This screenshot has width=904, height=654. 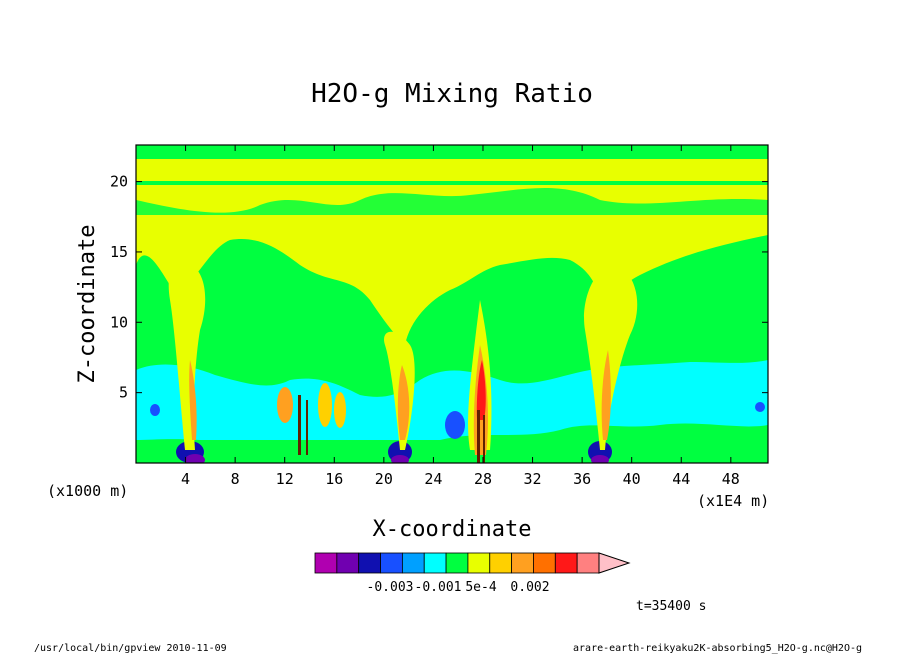 What do you see at coordinates (119, 182) in the screenshot?
I see `y-tick-label: 20` at bounding box center [119, 182].